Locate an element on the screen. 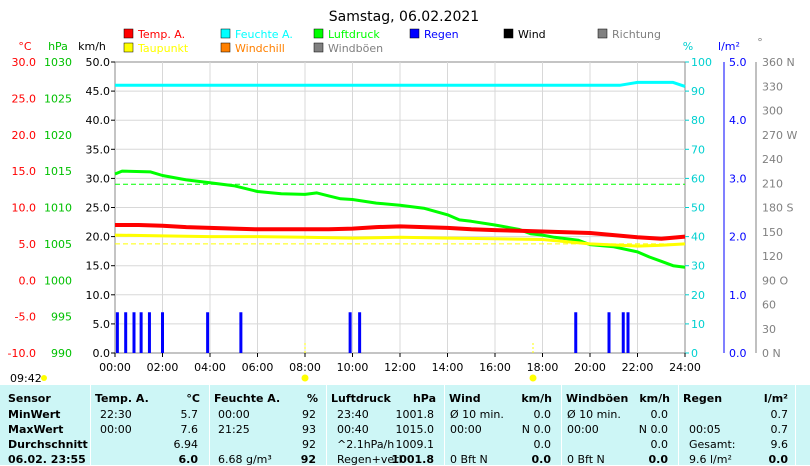  axis-tick-label: 25.0 is located at coordinates (24, 98).